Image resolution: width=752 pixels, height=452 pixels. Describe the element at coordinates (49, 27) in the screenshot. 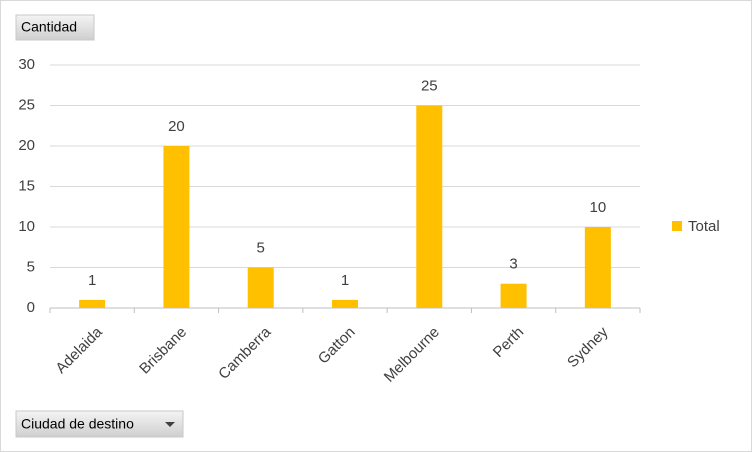

I see `value-field-label: Cantidad` at that location.